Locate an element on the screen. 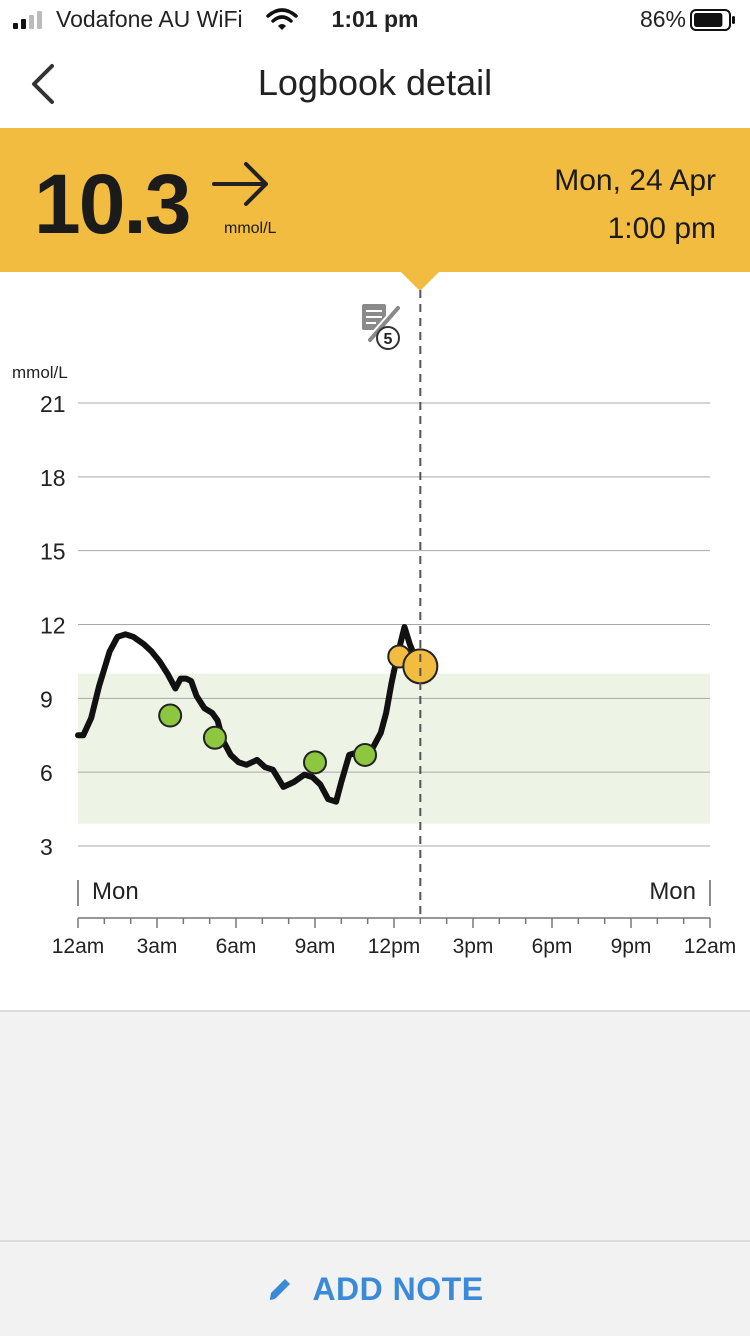 This screenshot has width=750, height=1336. y-tick-label: 6 is located at coordinates (46, 773).